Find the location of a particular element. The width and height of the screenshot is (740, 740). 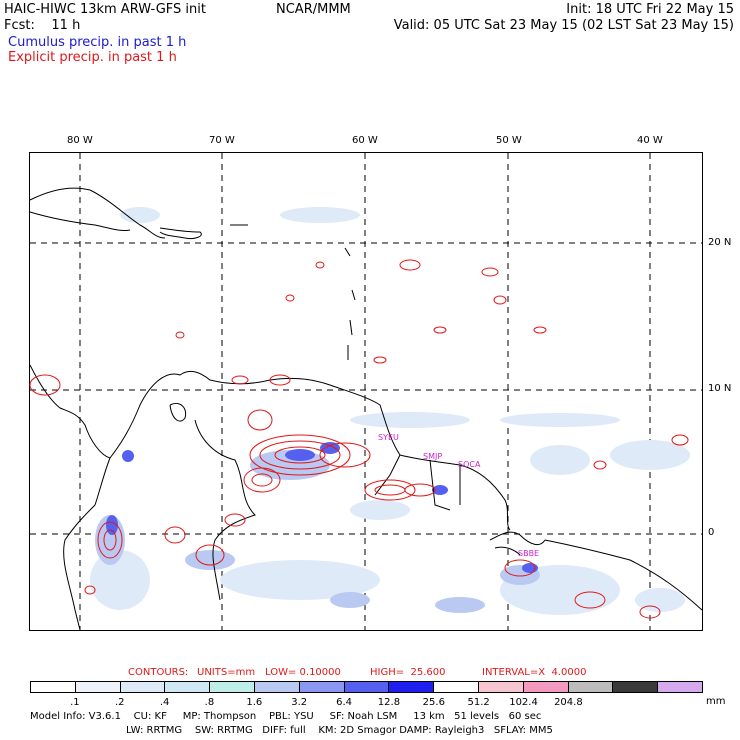

explicit-legend: Explicit precip. in past 1 h is located at coordinates (92, 57).